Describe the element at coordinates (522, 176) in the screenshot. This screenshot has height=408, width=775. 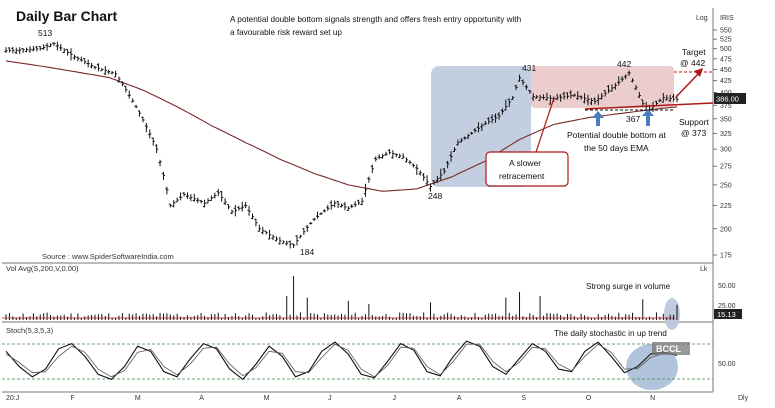
I see `retracement-label-2: retracement` at that location.